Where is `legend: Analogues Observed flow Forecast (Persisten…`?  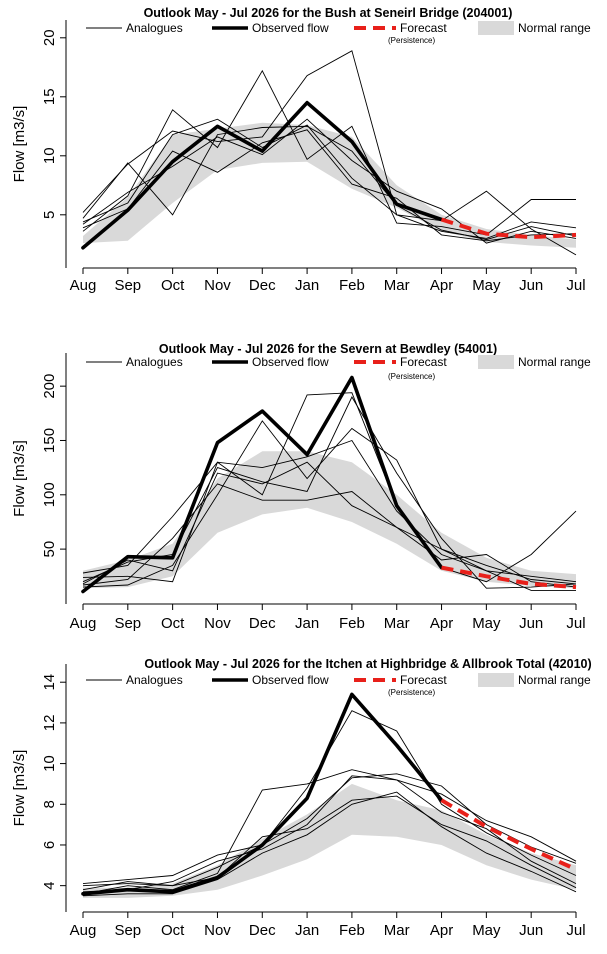 legend: Analogues Observed flow Forecast (Persisten… is located at coordinates (338, 368).